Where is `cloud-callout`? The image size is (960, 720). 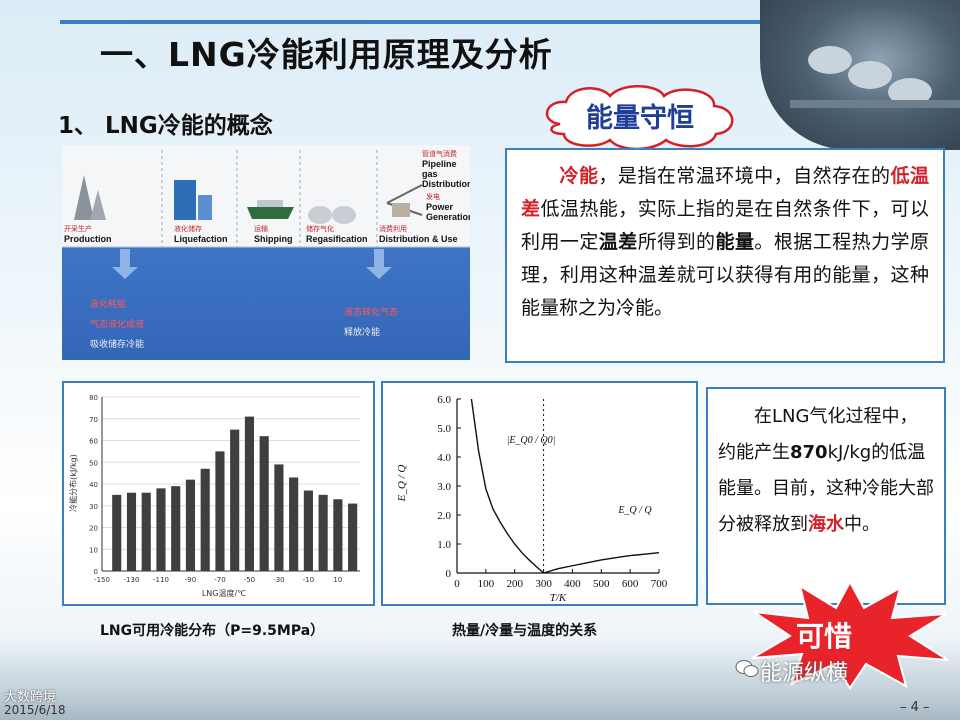 cloud-callout is located at coordinates (639, 117).